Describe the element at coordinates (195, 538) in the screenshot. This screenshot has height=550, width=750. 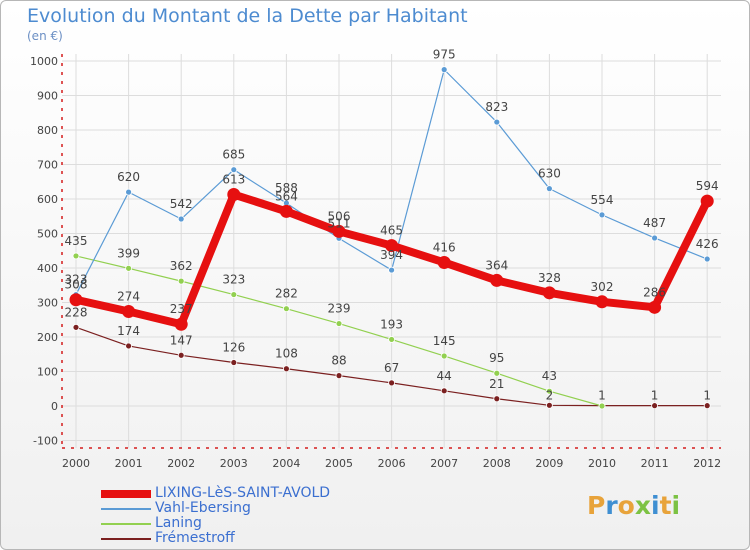
I see `legend-label: Frémestroff` at that location.